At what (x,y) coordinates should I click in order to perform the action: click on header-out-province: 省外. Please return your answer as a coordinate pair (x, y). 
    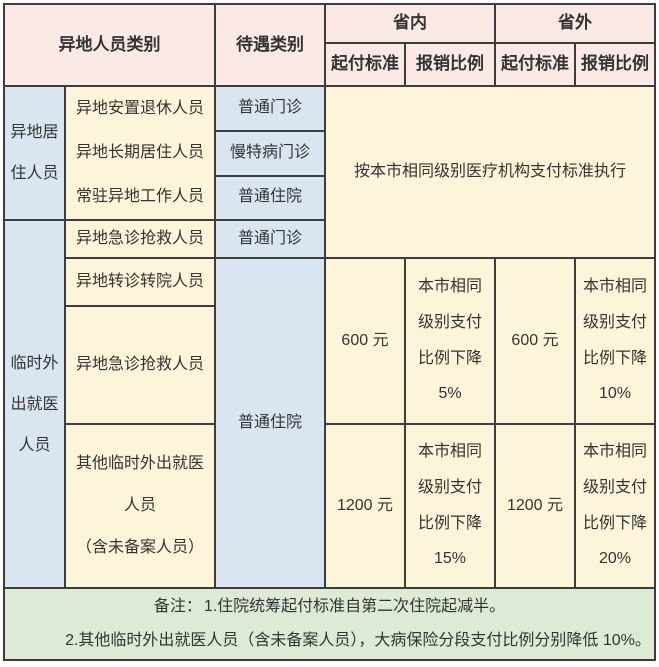
    Looking at the image, I should click on (575, 23).